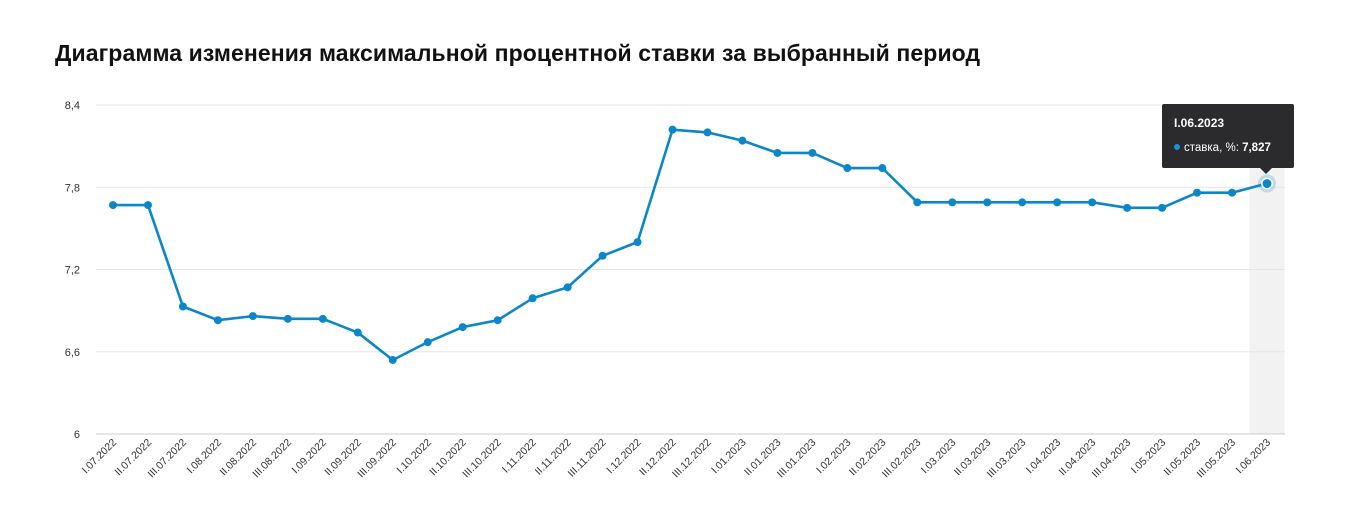  What do you see at coordinates (1228, 139) in the screenshot?
I see `tooltip: I.06.2023 ставка, %: 7,827` at bounding box center [1228, 139].